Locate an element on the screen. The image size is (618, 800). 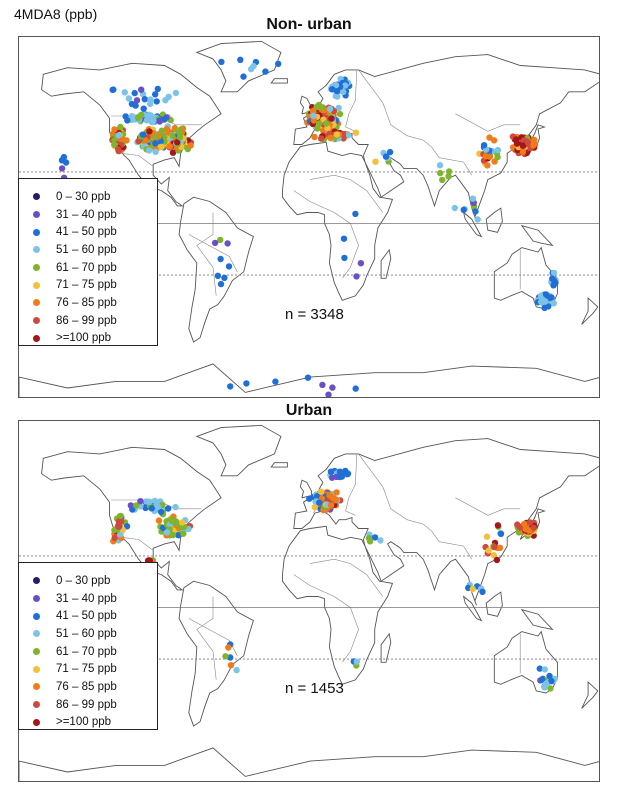
legend-entry: 61 – 70 ppb is located at coordinates (95, 268).